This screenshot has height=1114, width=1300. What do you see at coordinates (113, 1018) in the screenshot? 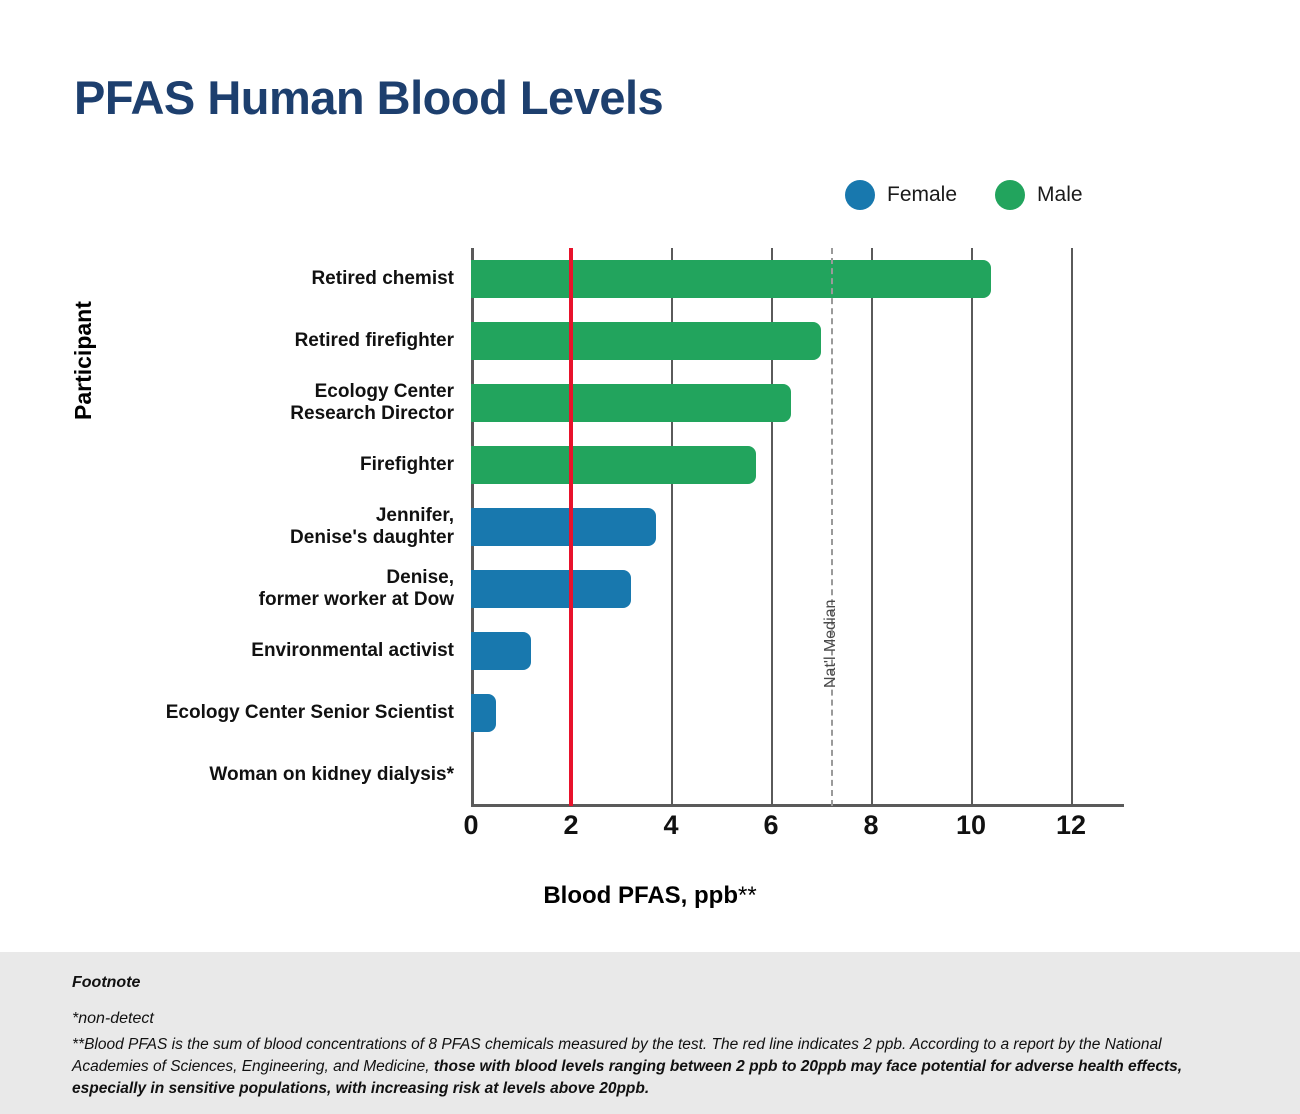
I see `footnote-nondetect: *non-detect` at bounding box center [113, 1018].